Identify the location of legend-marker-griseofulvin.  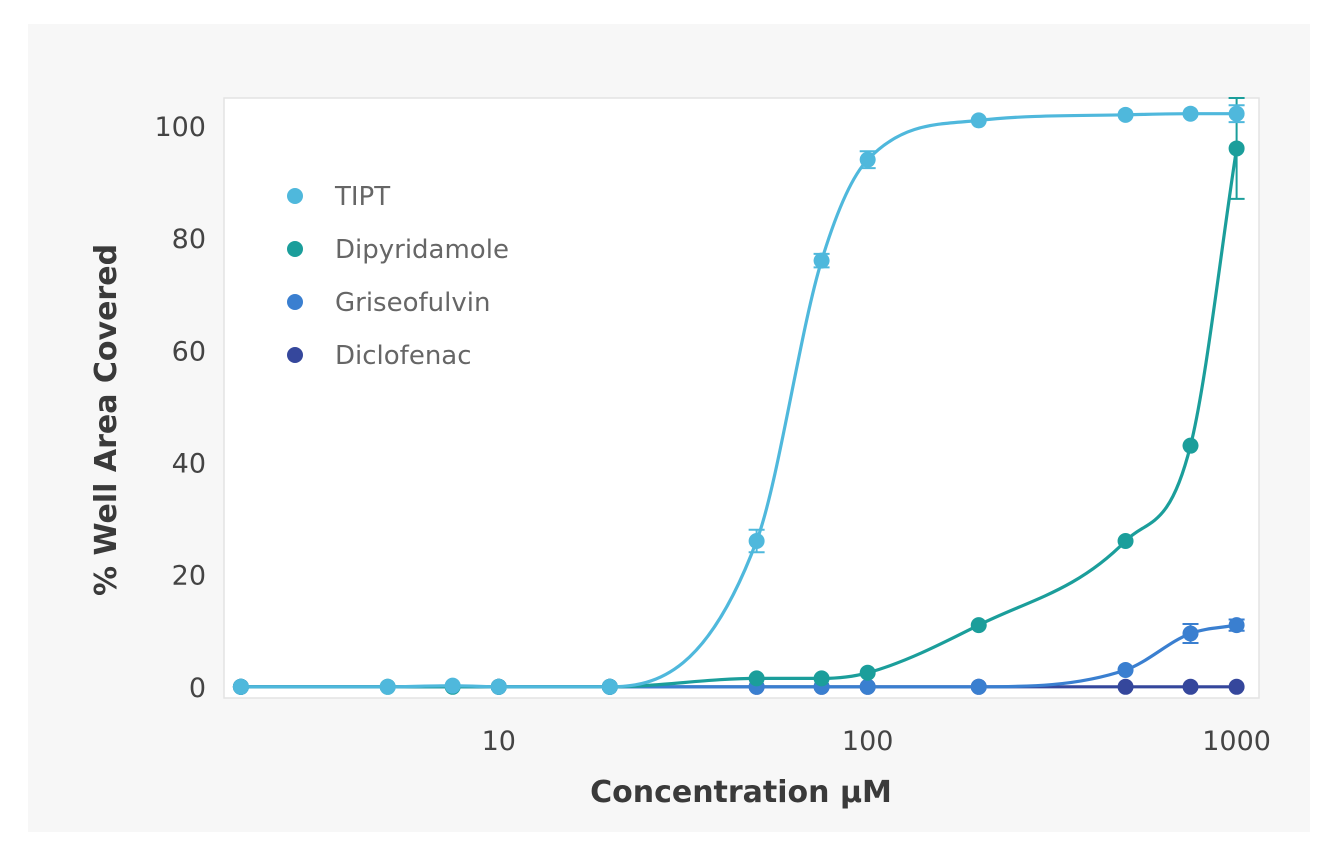
(295, 302).